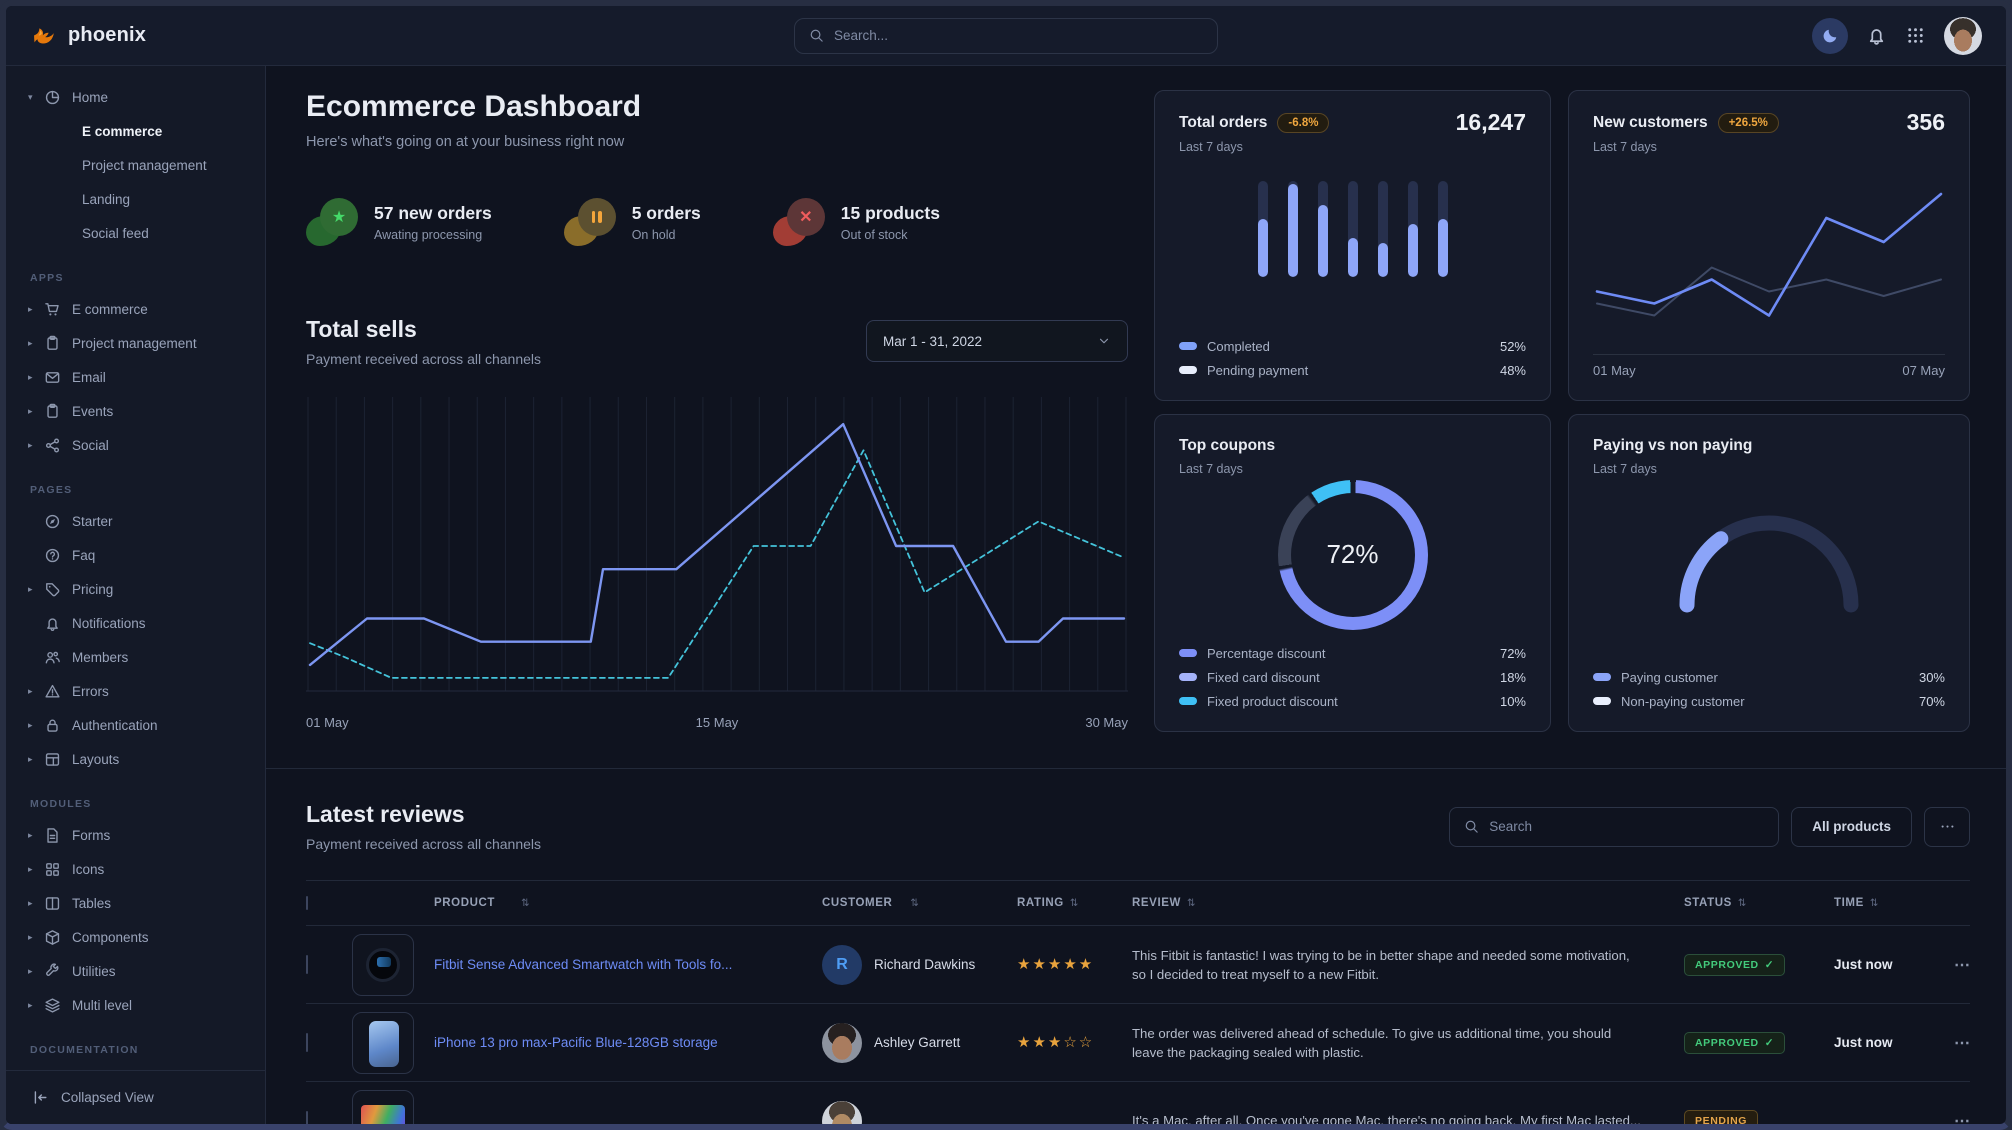 The width and height of the screenshot is (2012, 1130). Describe the element at coordinates (135, 97) in the screenshot. I see `sidebar-item-home: ▾ Home` at that location.